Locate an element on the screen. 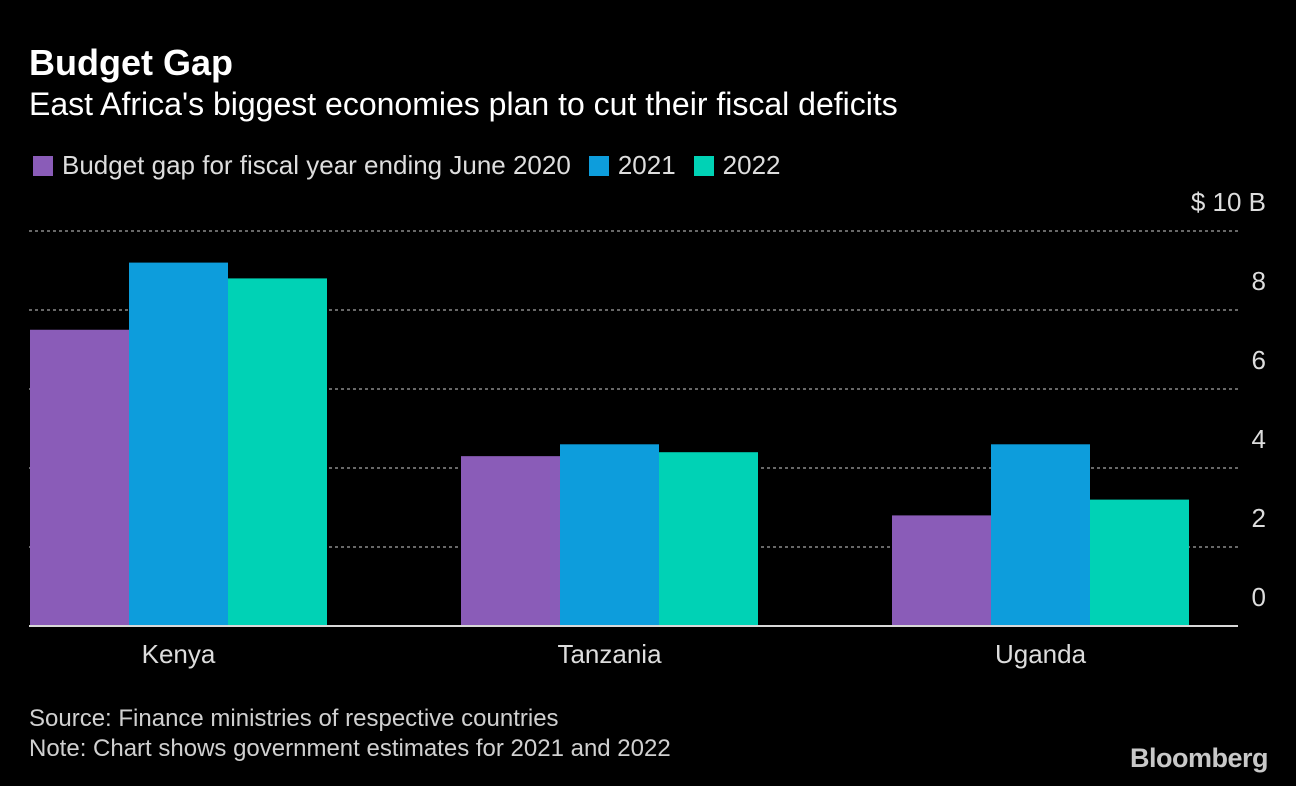  legend-item-2022: 2022 is located at coordinates (737, 165).